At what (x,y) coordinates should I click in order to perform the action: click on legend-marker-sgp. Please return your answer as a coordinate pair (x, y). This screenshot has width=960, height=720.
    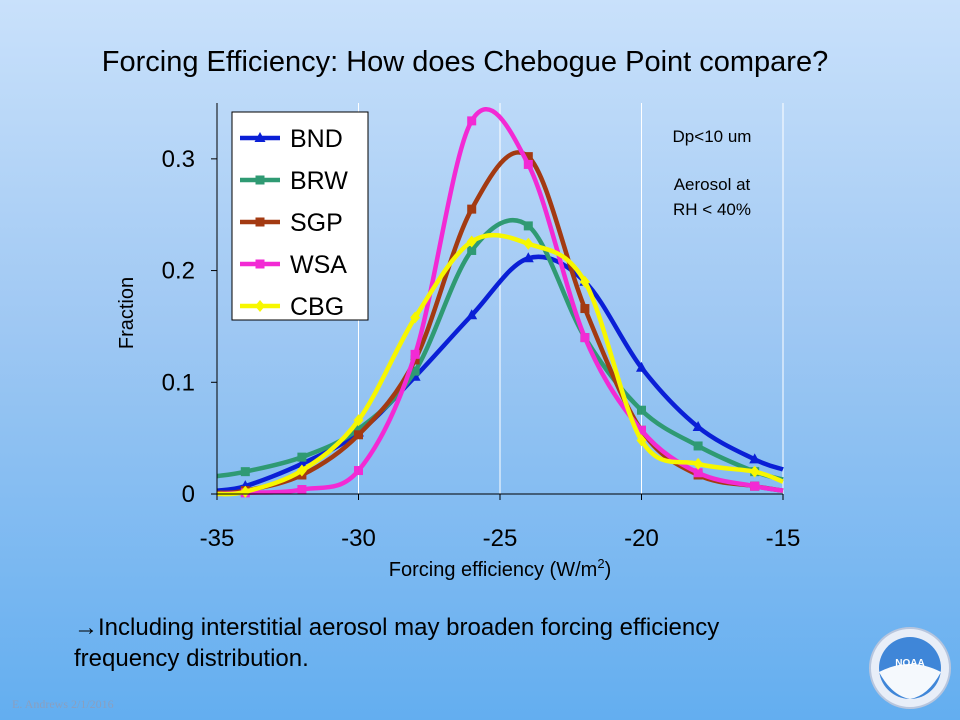
    Looking at the image, I should click on (260, 222).